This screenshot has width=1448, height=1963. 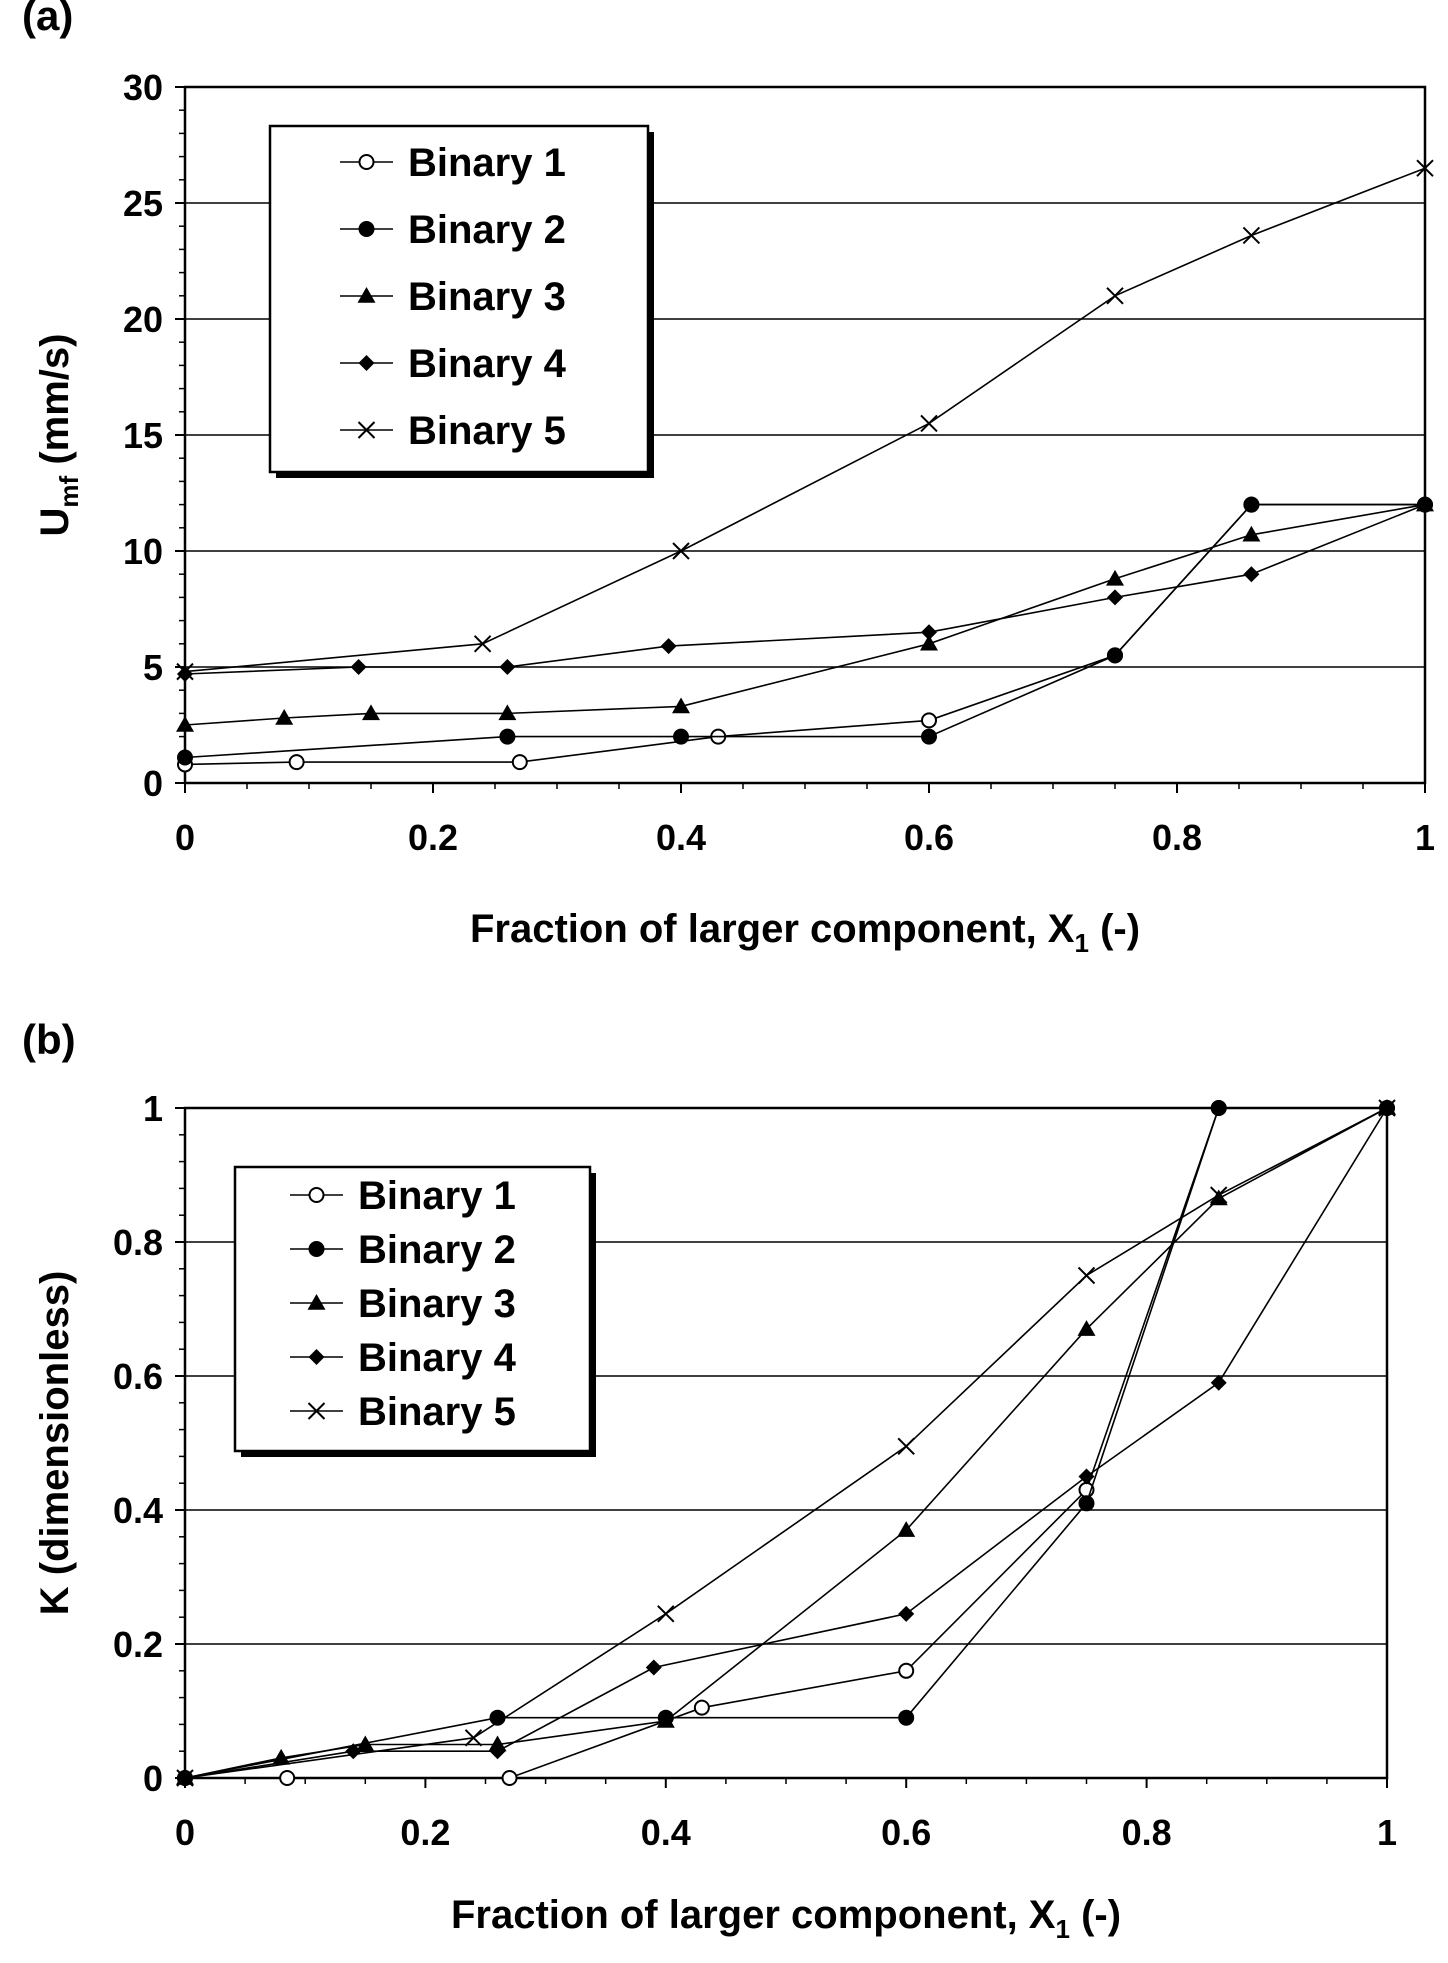 I want to click on panel-label: (a), so click(x=47, y=19).